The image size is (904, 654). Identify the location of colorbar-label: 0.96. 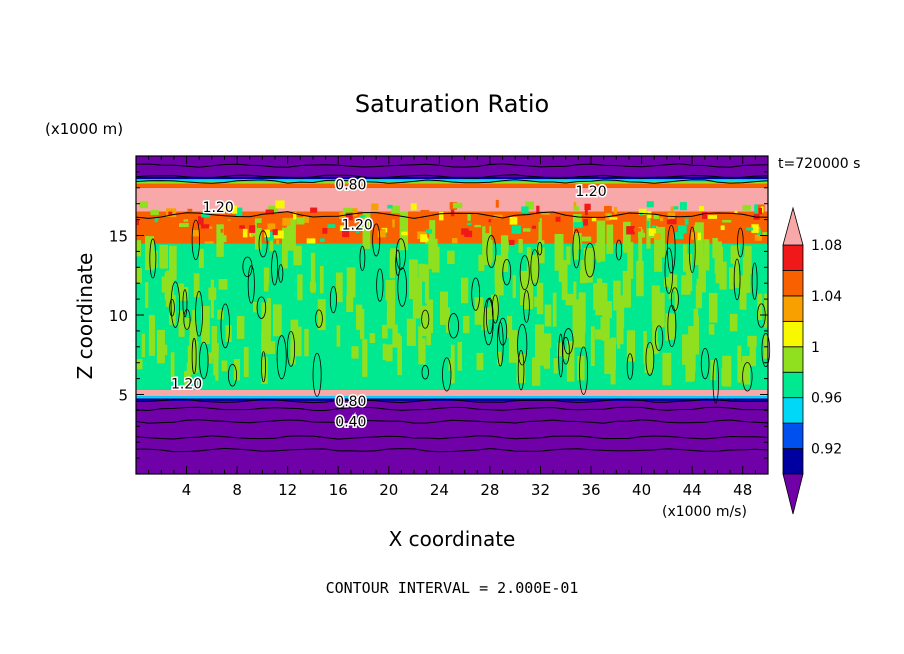
(826, 399).